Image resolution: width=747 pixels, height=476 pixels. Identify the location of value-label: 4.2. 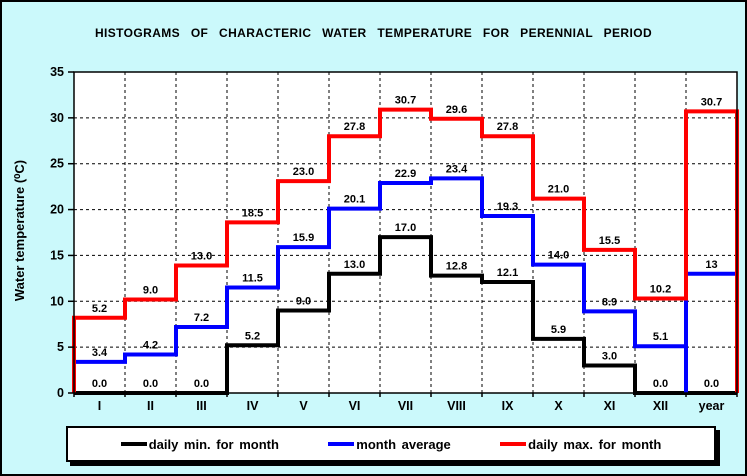
(150, 345).